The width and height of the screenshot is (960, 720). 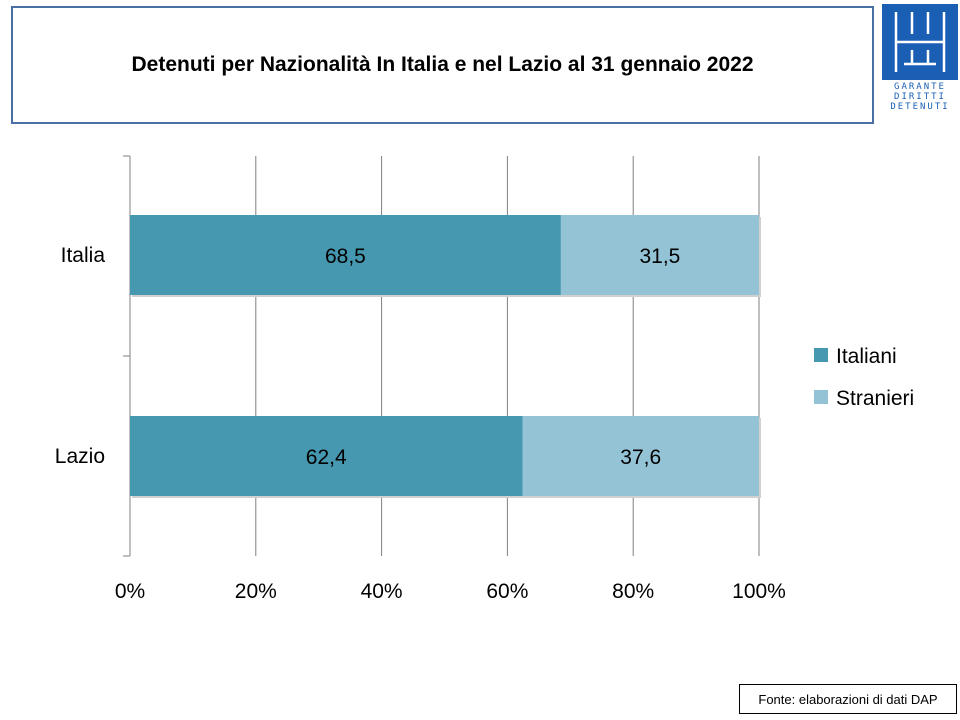 What do you see at coordinates (920, 107) in the screenshot?
I see `logo-line-3: DETENUTI` at bounding box center [920, 107].